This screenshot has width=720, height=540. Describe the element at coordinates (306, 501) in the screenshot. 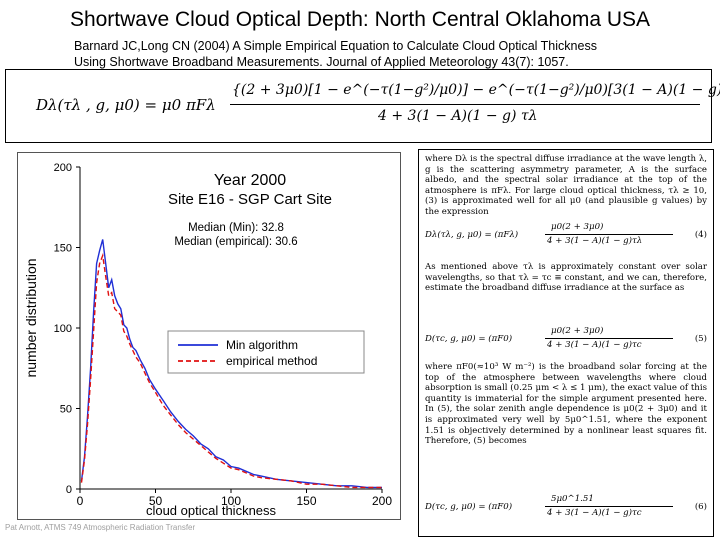

I see `x-tick-label-3: 150` at that location.